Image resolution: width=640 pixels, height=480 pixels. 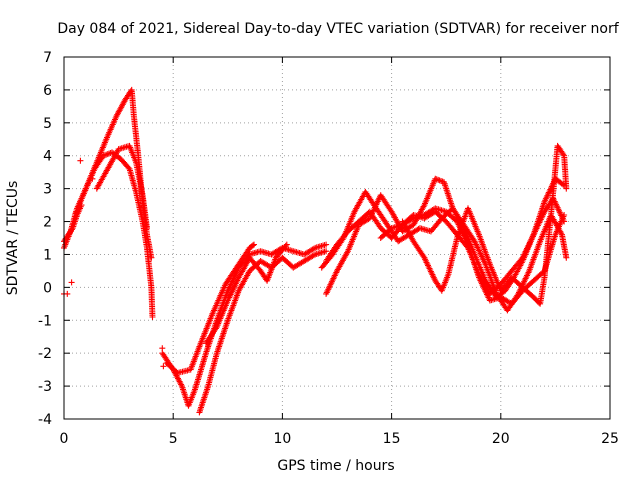 I want to click on x-tick-label: 20, so click(x=501, y=439).